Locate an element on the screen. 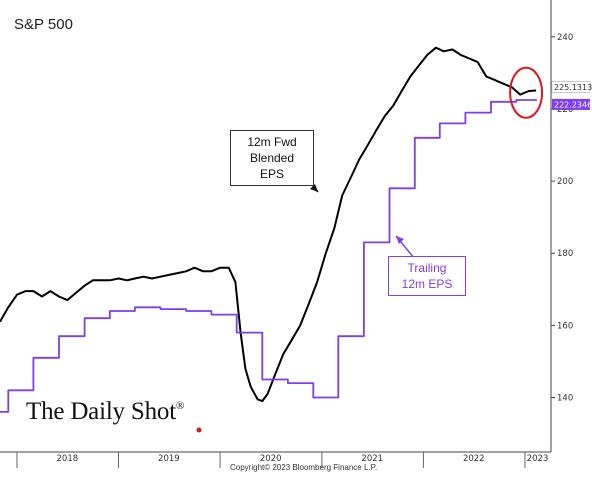  fwd-eps-callout: 12m Fwd Blended EPS is located at coordinates (272, 158).